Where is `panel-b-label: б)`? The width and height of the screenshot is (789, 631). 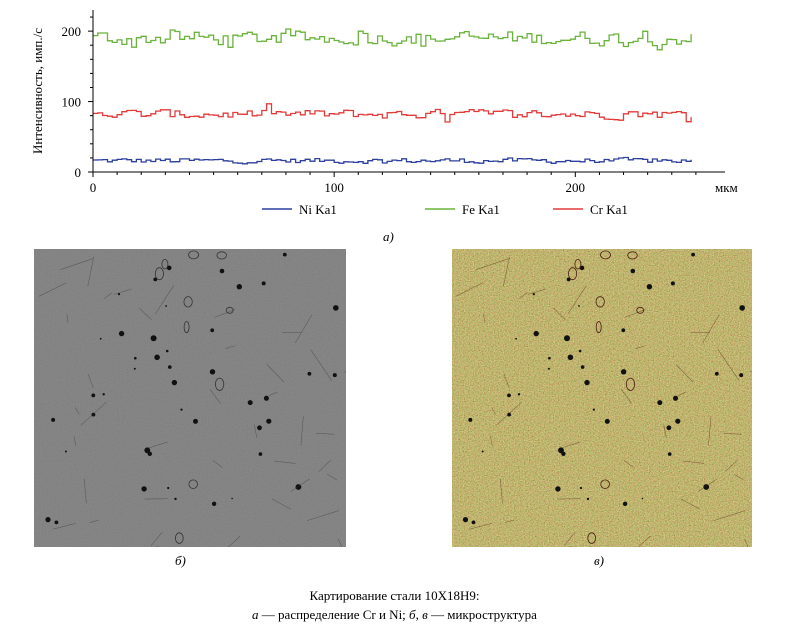
panel-b-label: б) is located at coordinates (180, 560).